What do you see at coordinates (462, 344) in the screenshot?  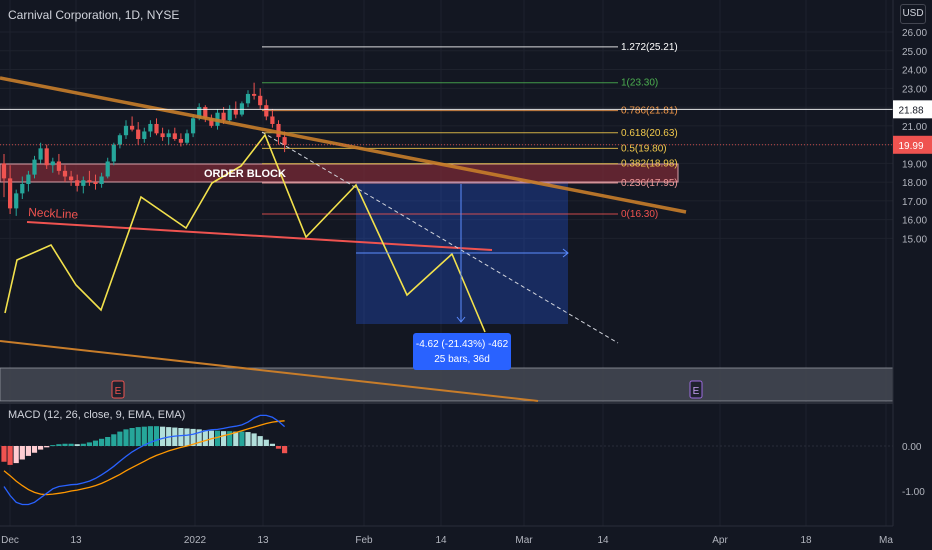 I see `measure-change: -4.62 (-21.43%) -462` at bounding box center [462, 344].